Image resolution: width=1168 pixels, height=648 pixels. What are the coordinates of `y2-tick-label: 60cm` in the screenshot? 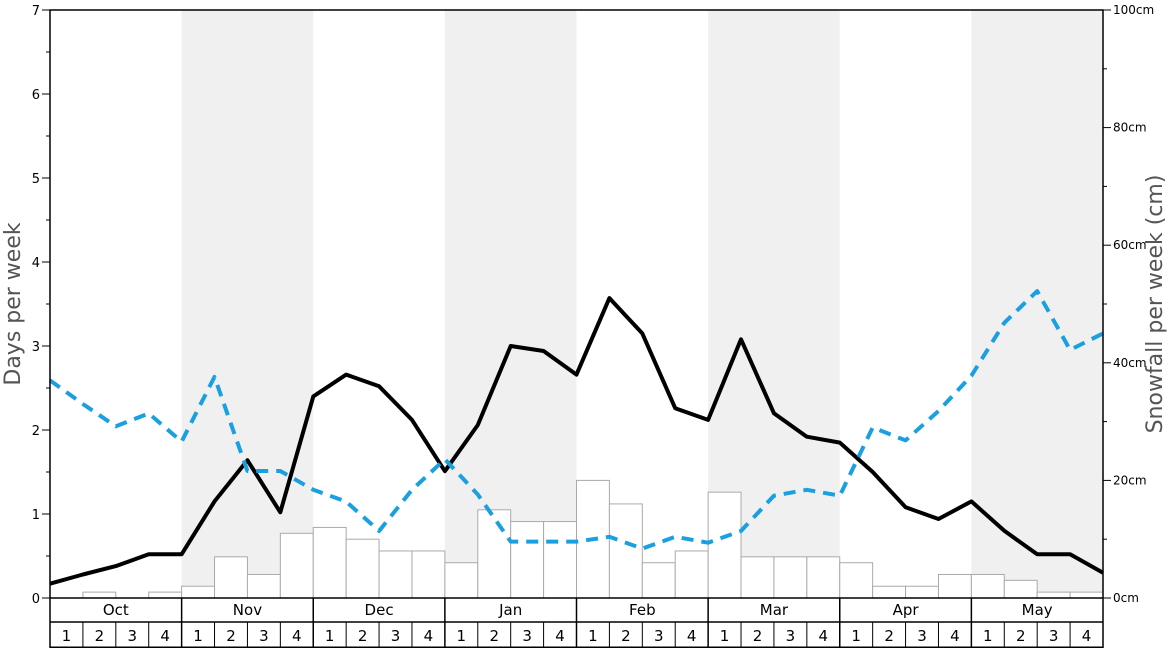 It's located at (1130, 245).